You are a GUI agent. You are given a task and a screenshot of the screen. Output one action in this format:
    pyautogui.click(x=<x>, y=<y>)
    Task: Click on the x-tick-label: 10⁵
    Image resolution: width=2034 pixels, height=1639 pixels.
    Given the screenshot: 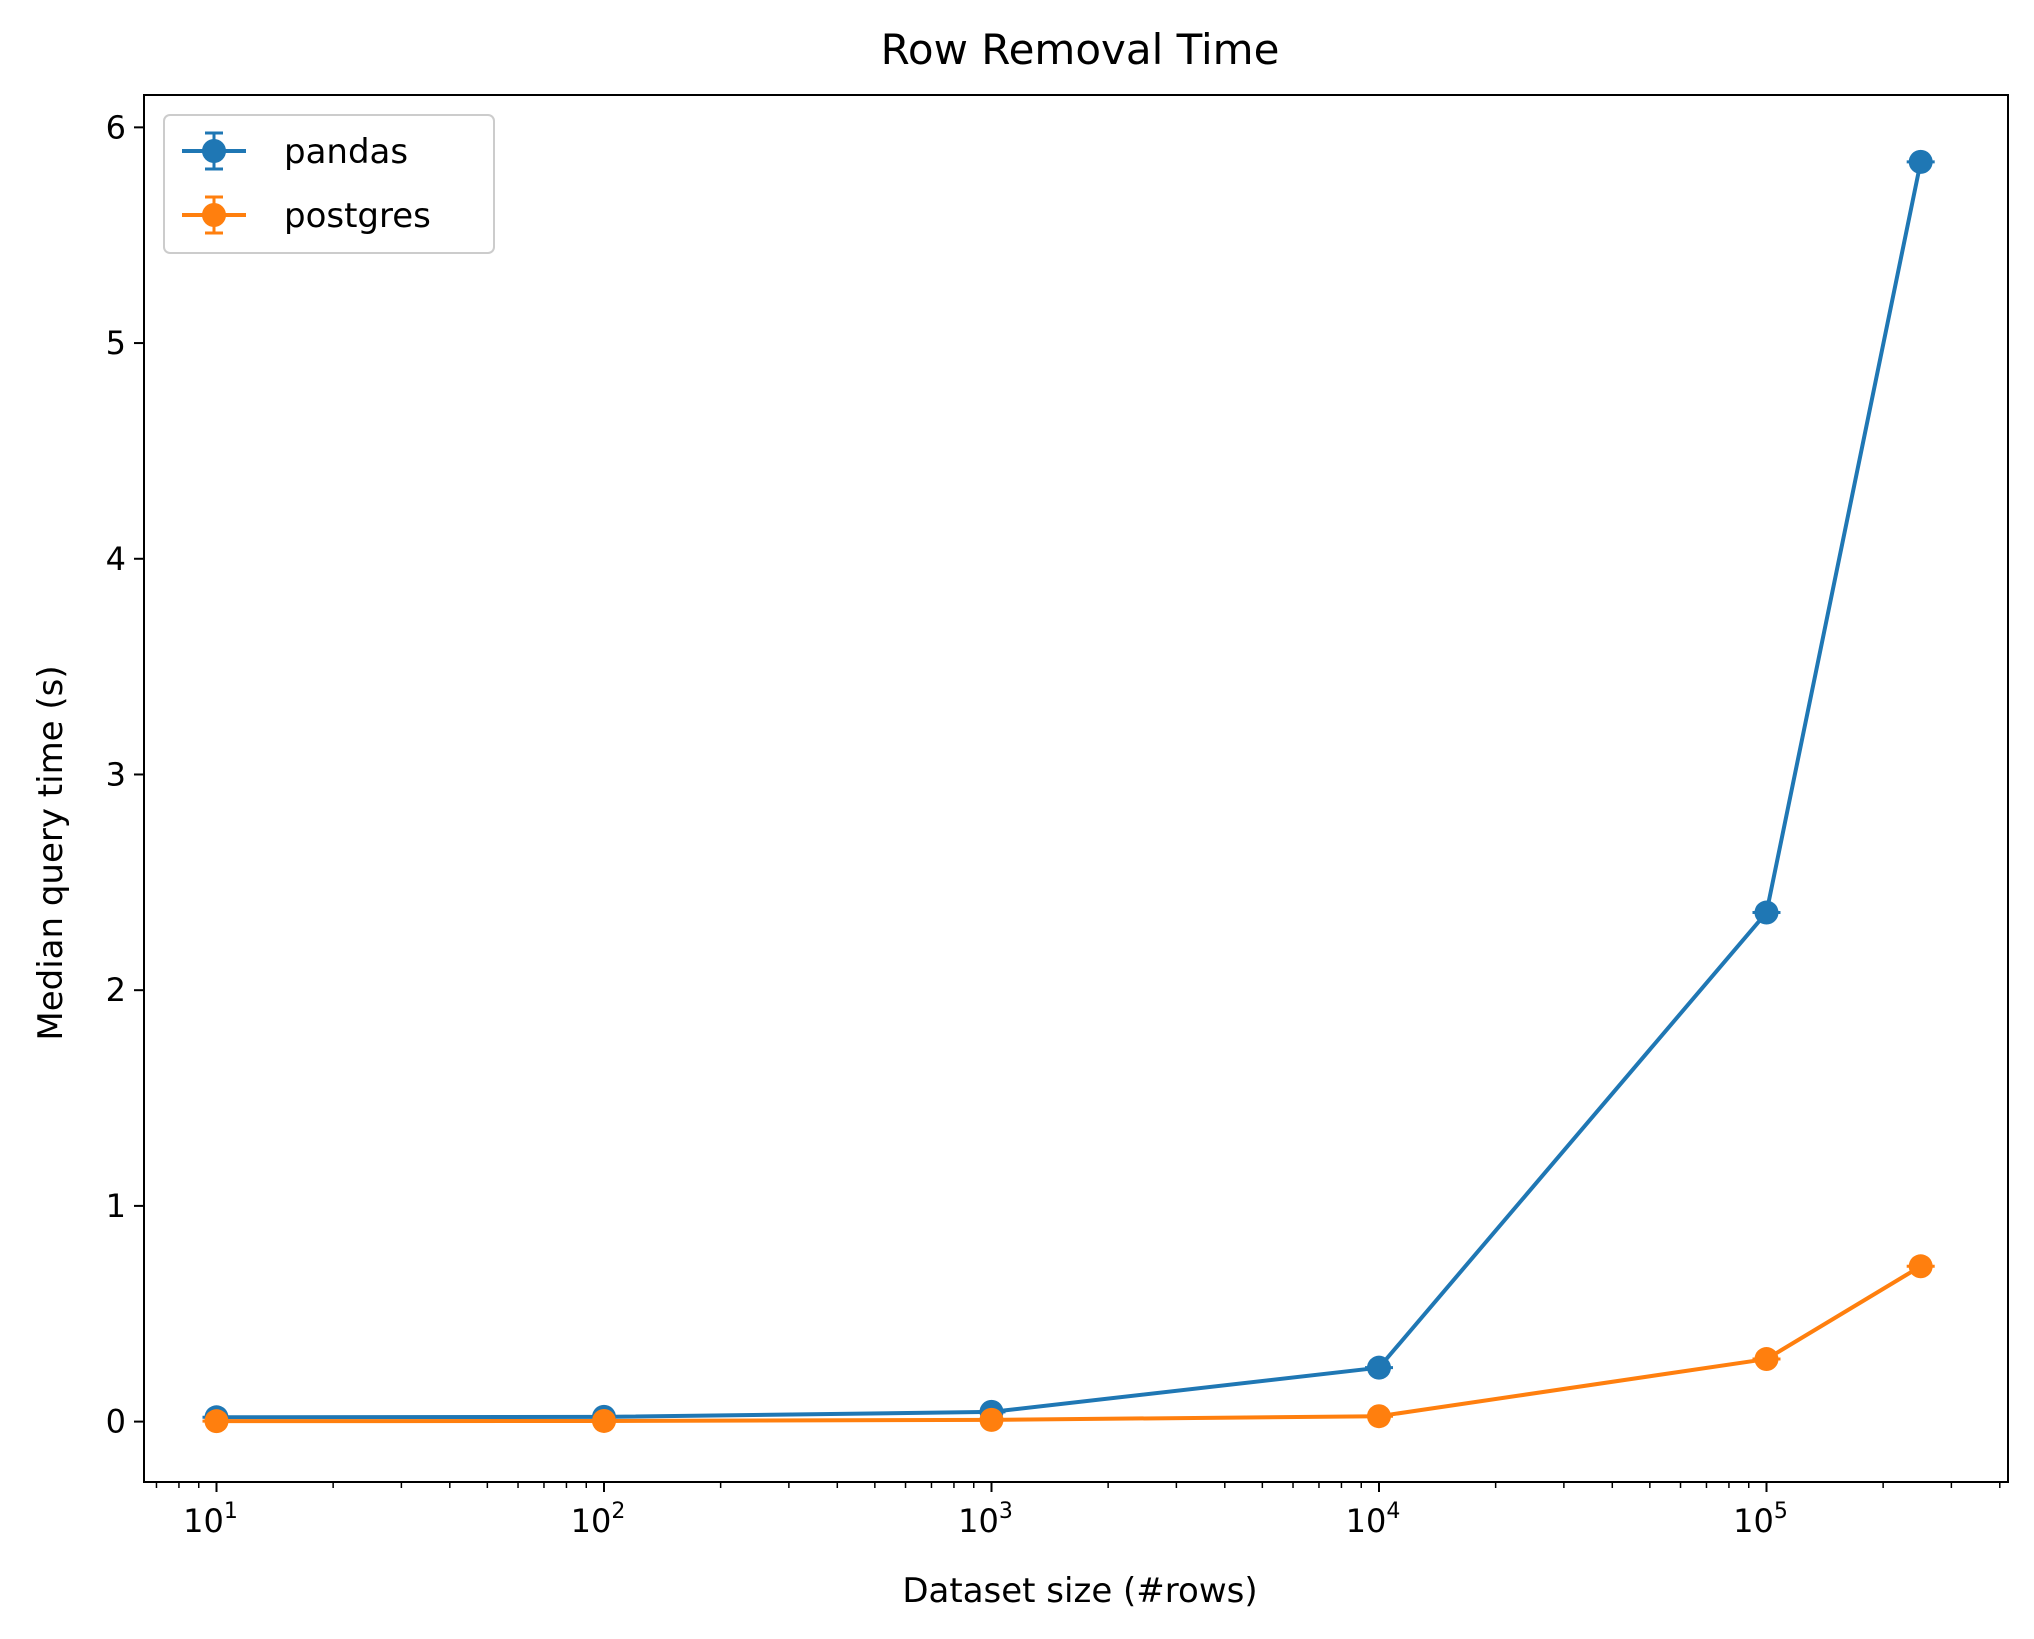 What is the action you would take?
    pyautogui.click(x=1760, y=1519)
    